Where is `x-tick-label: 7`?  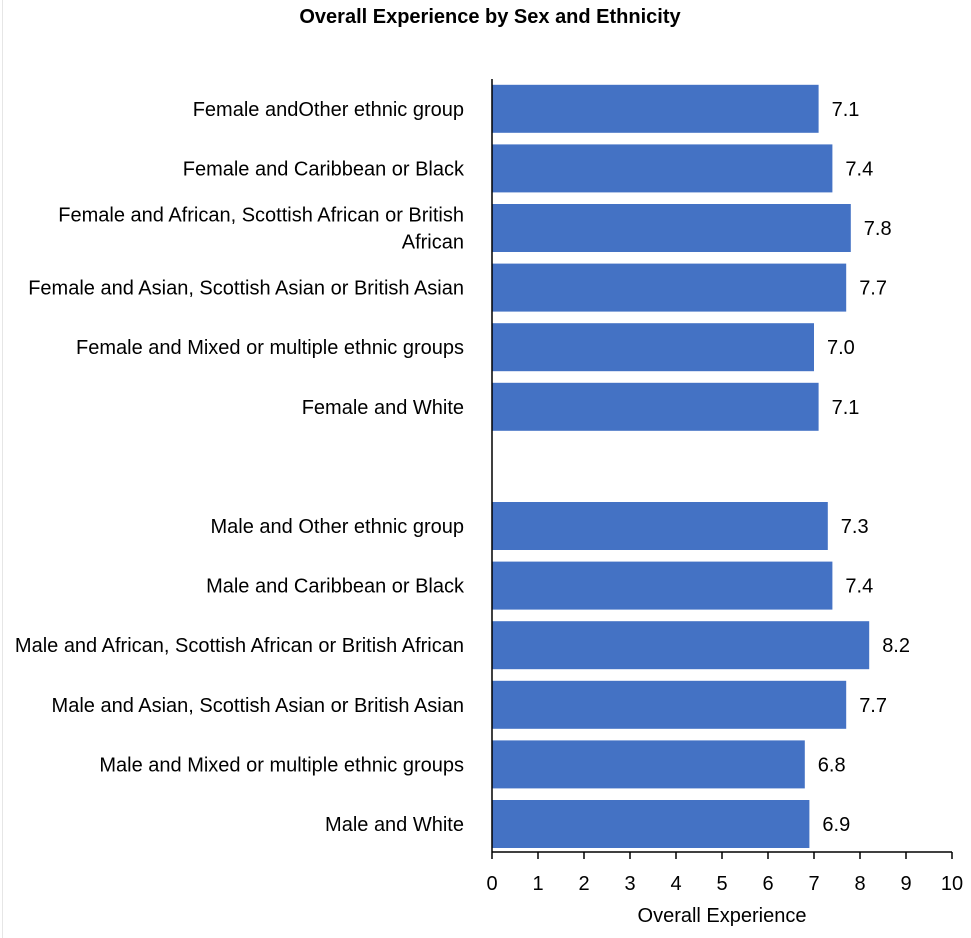 x-tick-label: 7 is located at coordinates (813, 884).